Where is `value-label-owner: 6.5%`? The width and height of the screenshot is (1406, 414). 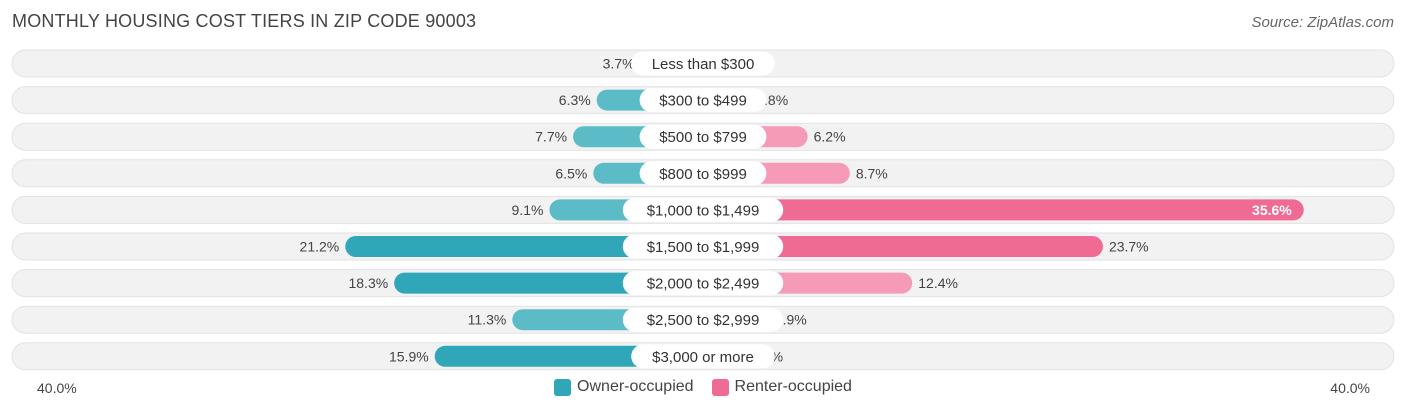 value-label-owner: 6.5% is located at coordinates (571, 173).